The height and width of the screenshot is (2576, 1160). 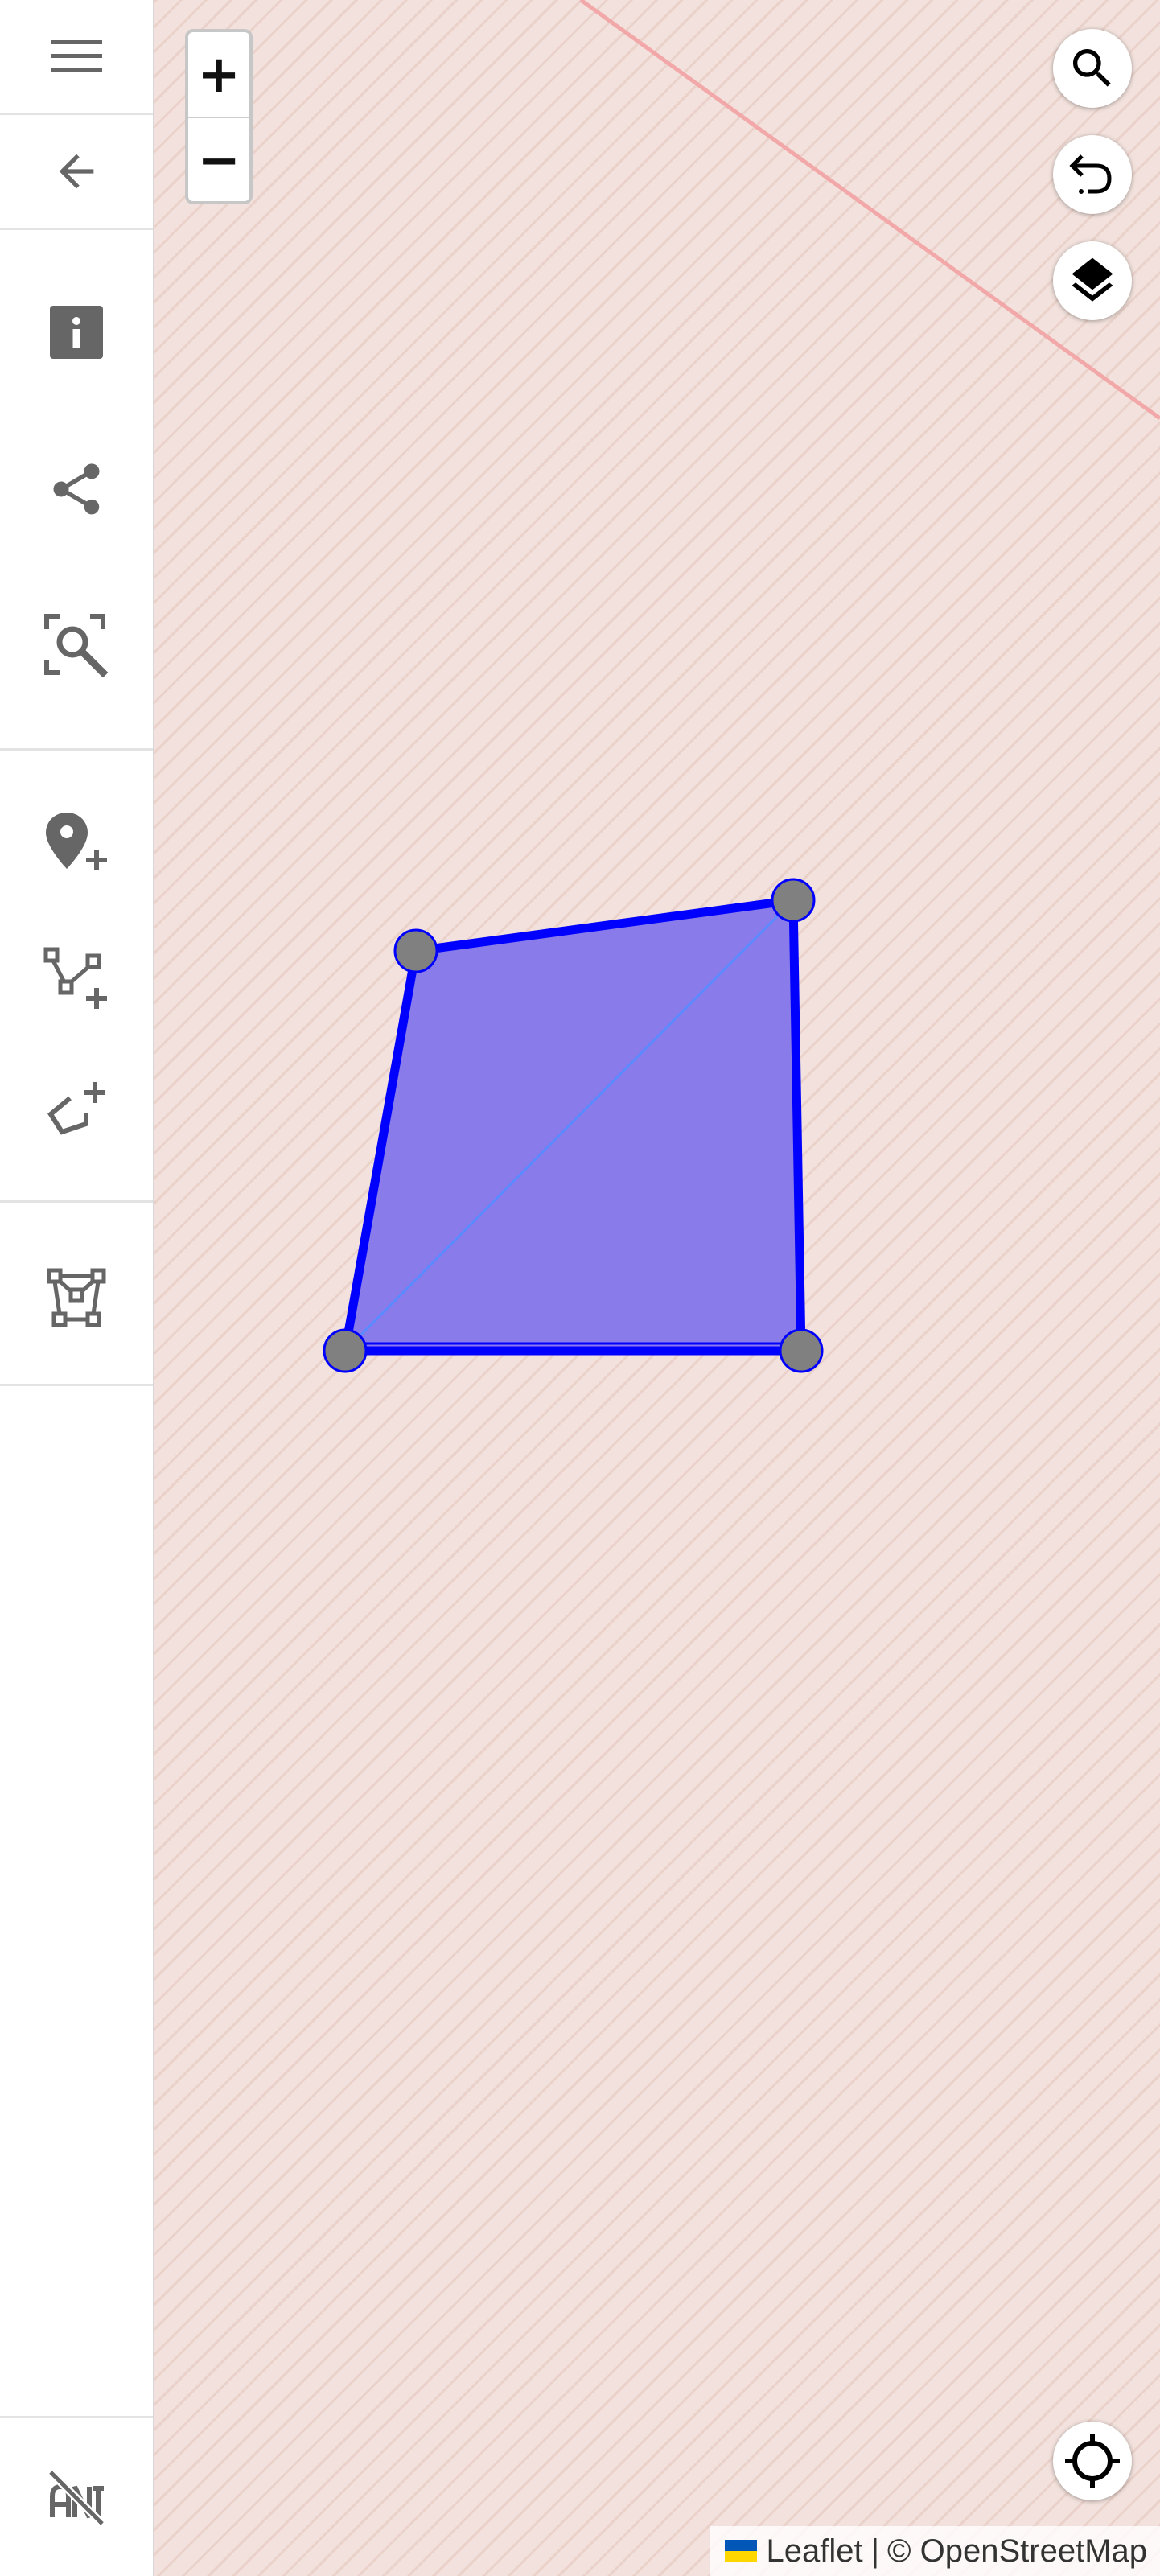 I want to click on zoom-control: + −, so click(x=219, y=116).